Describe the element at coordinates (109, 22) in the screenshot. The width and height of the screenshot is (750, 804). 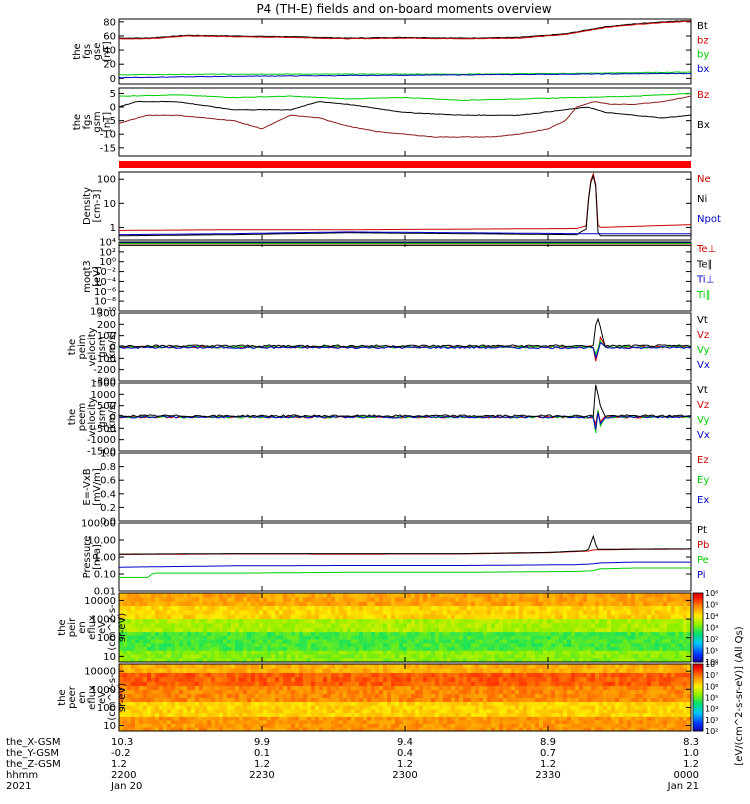
I see `y-tick-label: 80` at that location.